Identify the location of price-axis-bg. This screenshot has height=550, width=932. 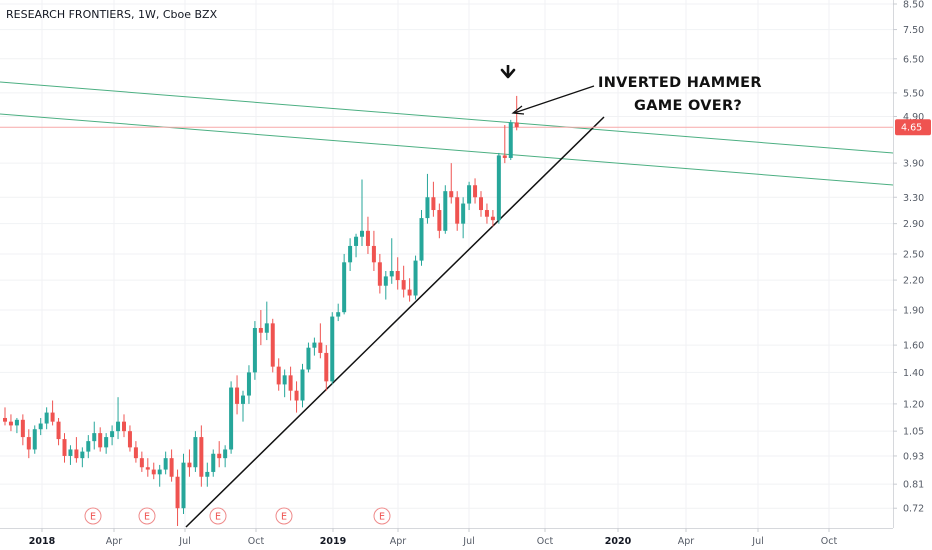
(912, 275).